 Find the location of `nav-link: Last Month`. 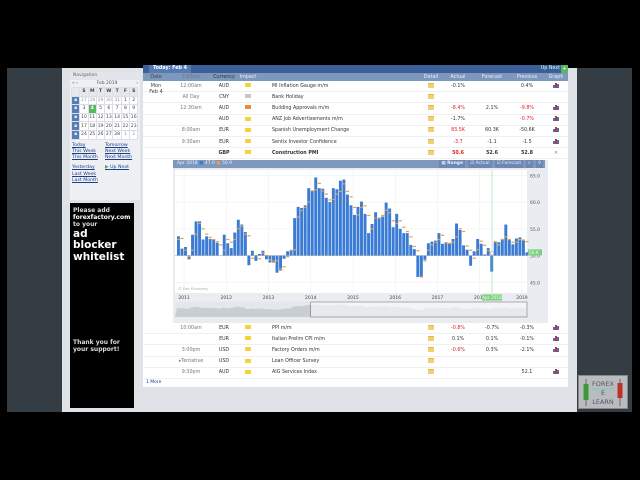

nav-link: Last Month is located at coordinates (85, 180).